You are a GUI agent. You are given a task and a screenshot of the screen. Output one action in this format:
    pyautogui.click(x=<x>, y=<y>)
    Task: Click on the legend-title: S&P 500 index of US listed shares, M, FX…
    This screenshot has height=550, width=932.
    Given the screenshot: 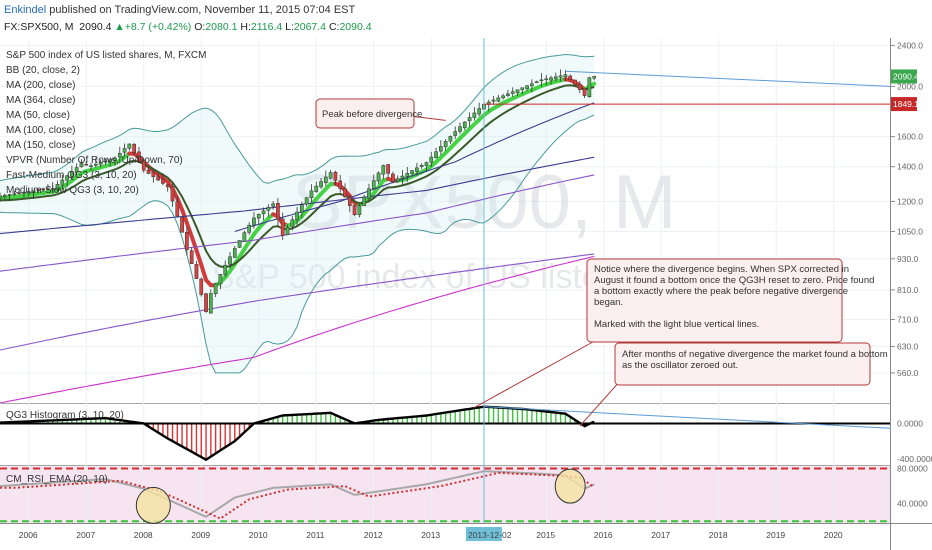 What is the action you would take?
    pyautogui.click(x=106, y=55)
    